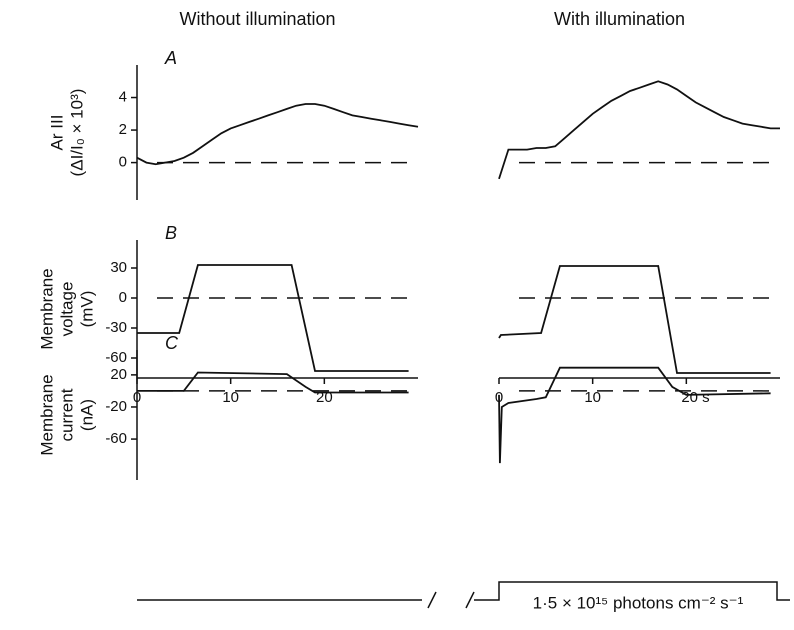 The height and width of the screenshot is (630, 794). Describe the element at coordinates (170, 58) in the screenshot. I see `panel-label: A` at that location.